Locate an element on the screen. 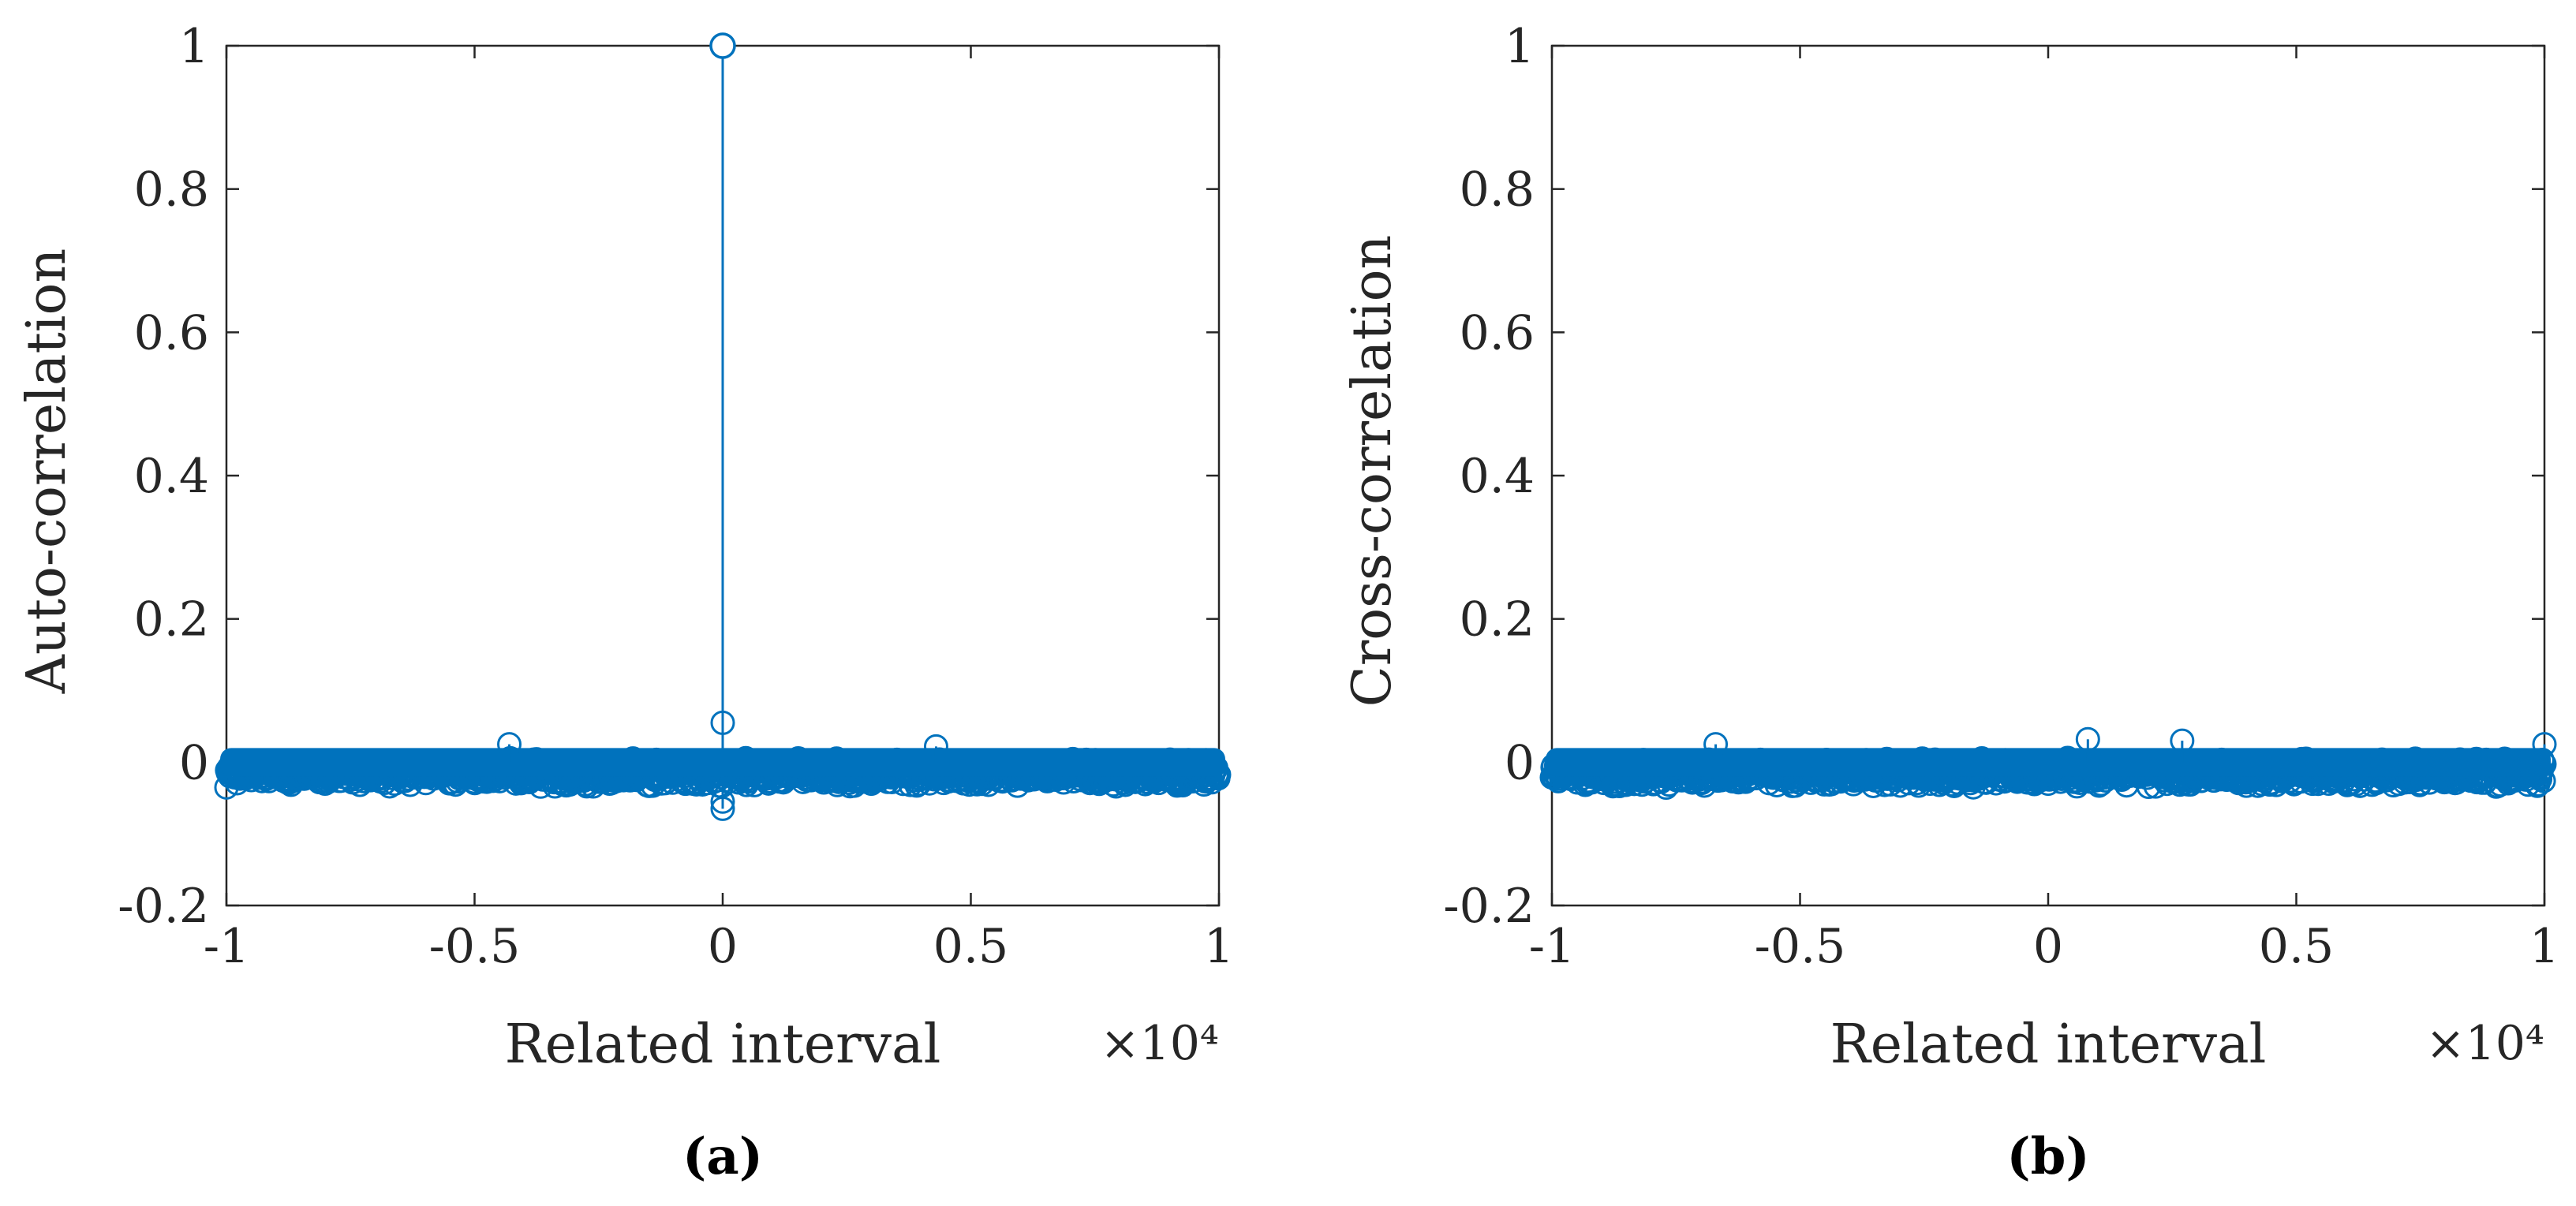 The width and height of the screenshot is (2576, 1206). ytick-label-a: 0.2 is located at coordinates (171, 620).